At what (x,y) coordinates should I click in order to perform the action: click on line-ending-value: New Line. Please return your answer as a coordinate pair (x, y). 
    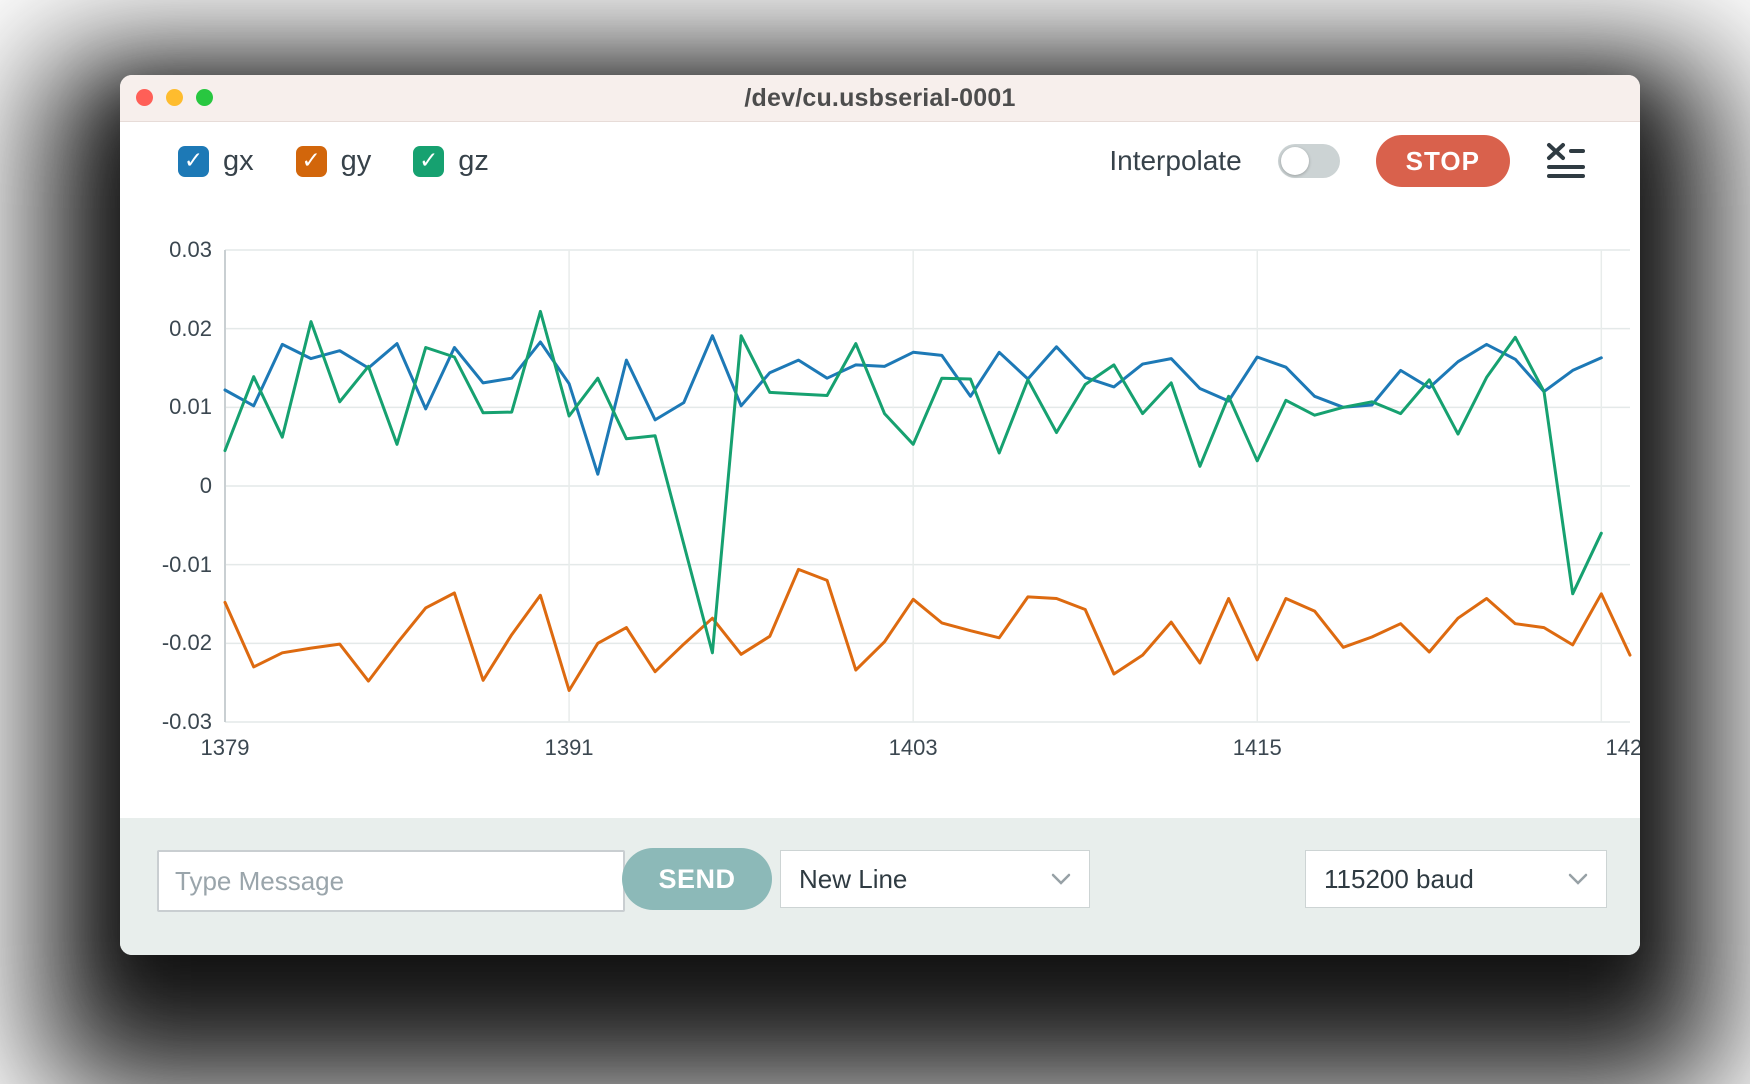
    Looking at the image, I should click on (853, 878).